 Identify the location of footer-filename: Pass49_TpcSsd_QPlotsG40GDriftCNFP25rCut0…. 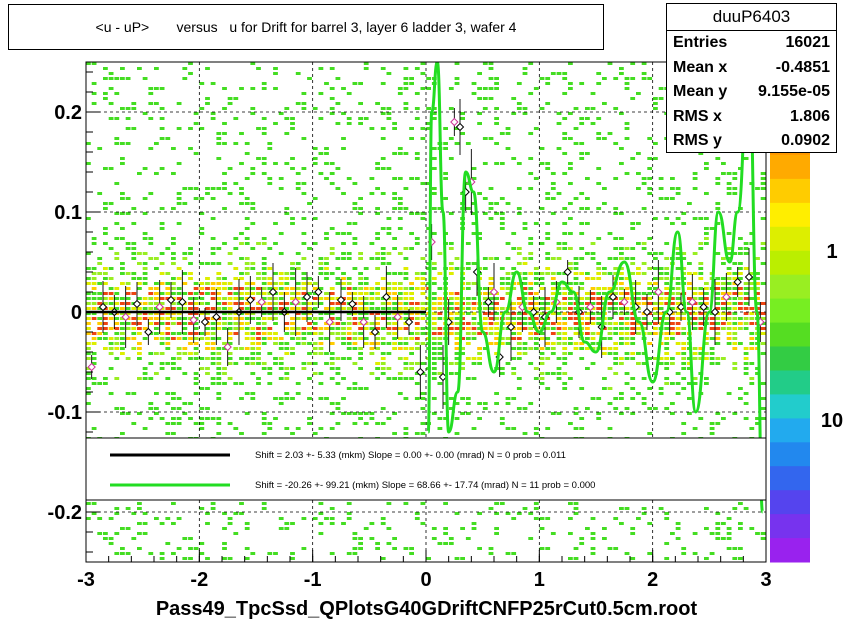
(426, 609).